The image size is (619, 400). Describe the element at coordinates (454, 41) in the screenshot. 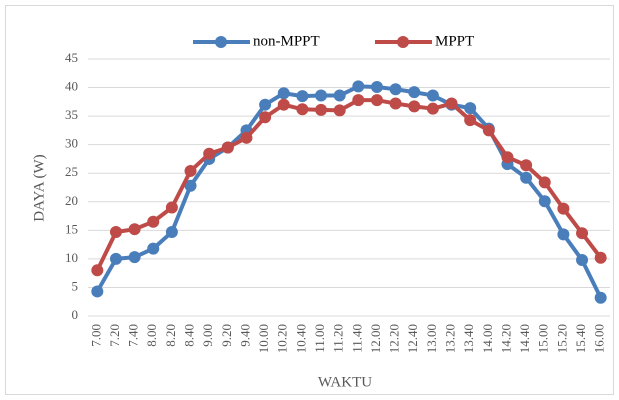

I see `legend-label: MPPT` at that location.